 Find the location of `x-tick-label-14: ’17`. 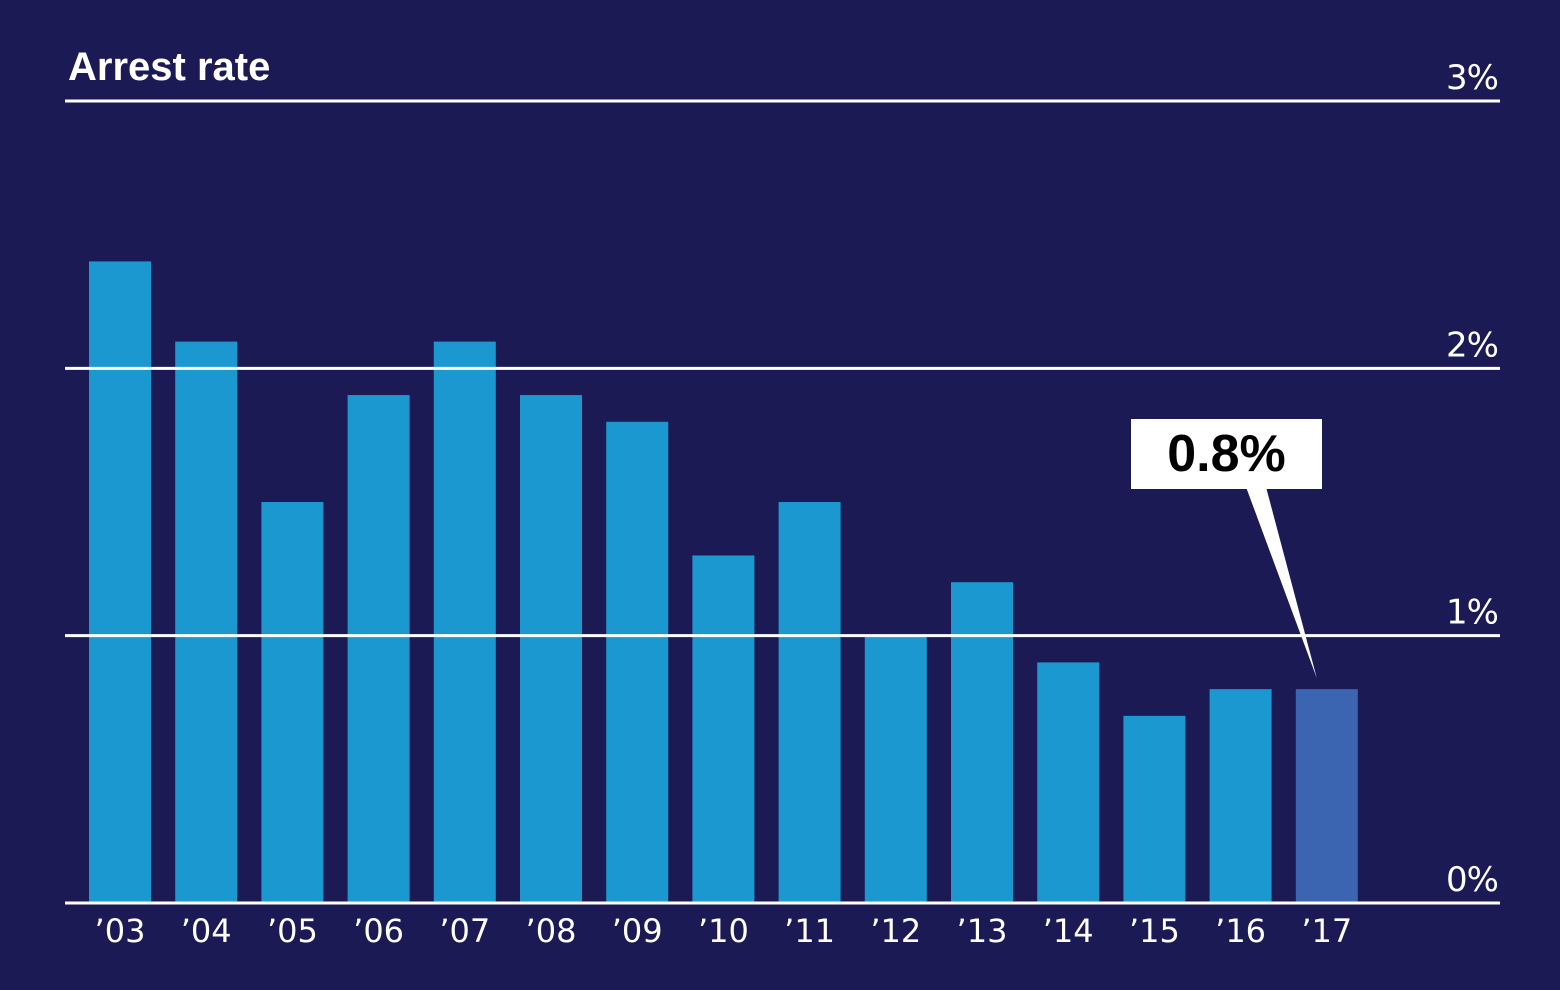

x-tick-label-14: ’17 is located at coordinates (1326, 931).